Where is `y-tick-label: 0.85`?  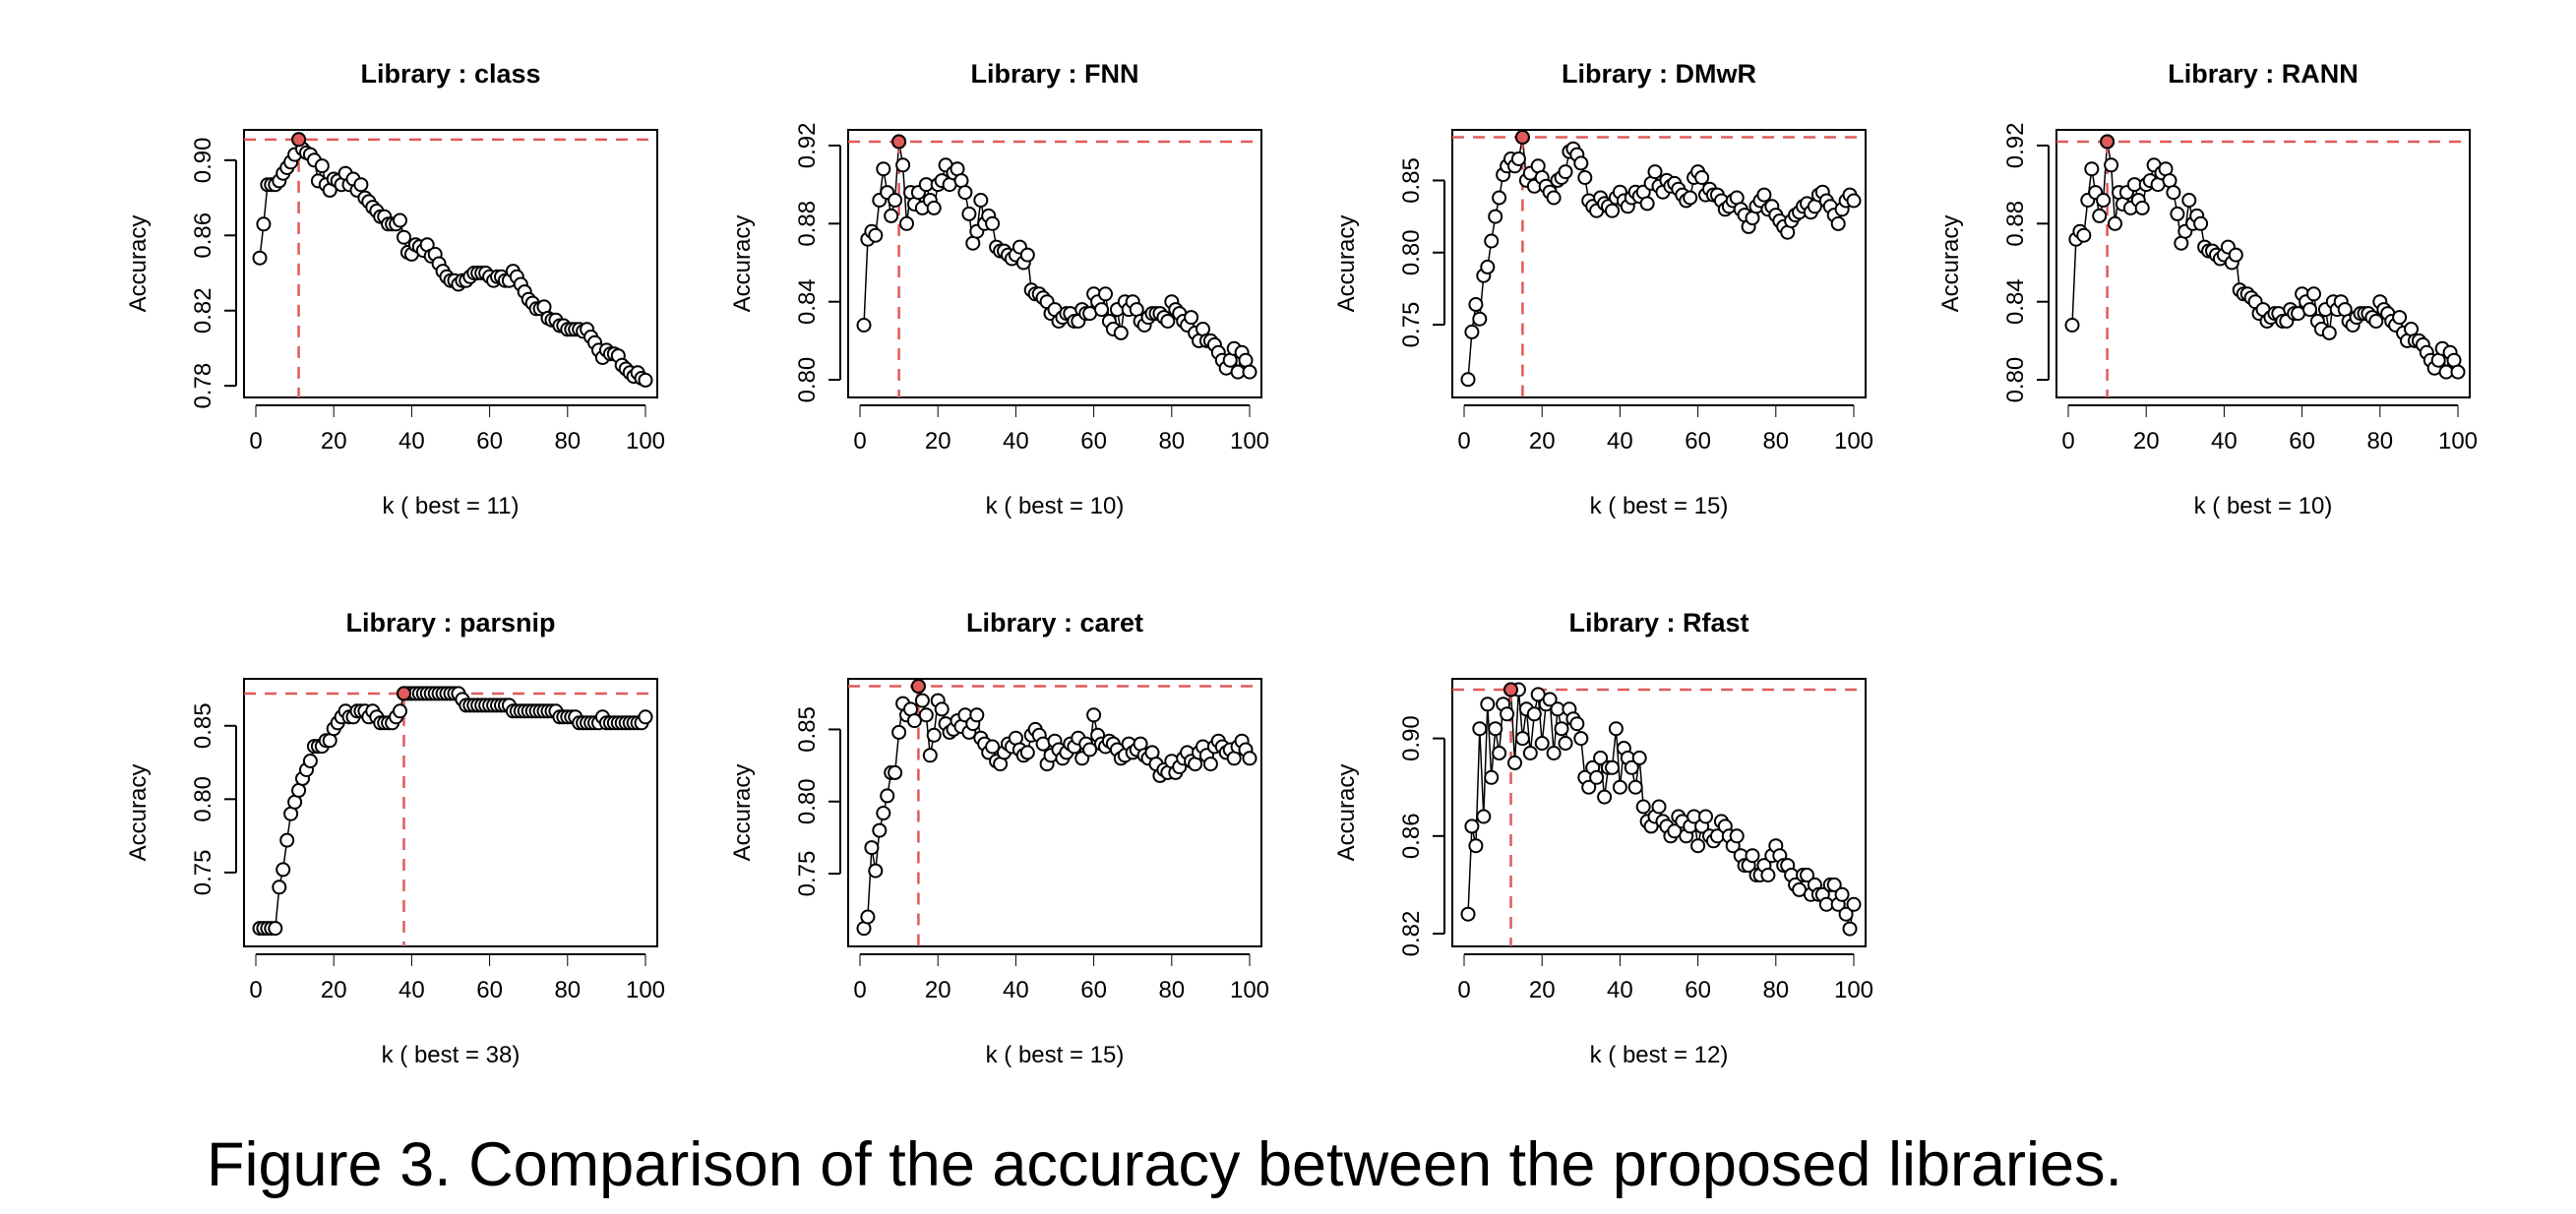 y-tick-label: 0.85 is located at coordinates (1411, 180).